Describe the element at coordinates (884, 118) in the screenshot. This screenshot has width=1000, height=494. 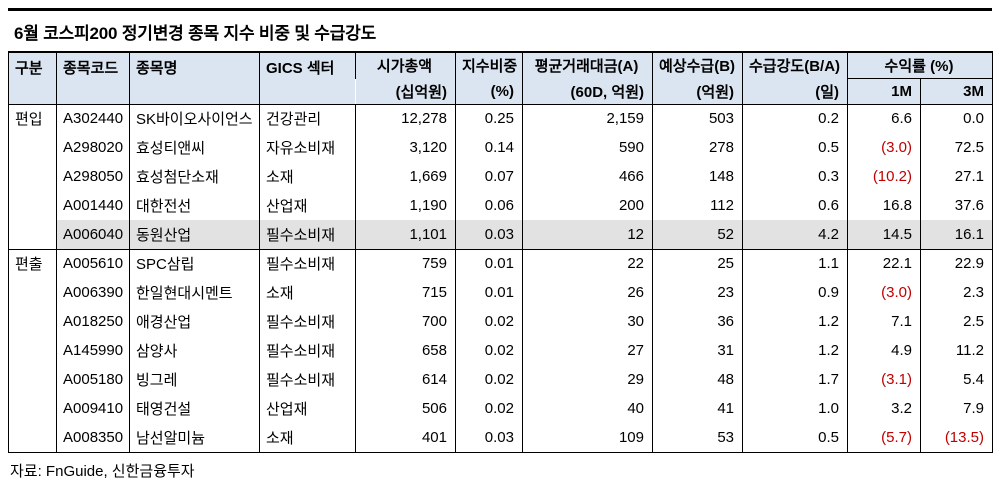
I see `cell-m1: 6.6` at that location.